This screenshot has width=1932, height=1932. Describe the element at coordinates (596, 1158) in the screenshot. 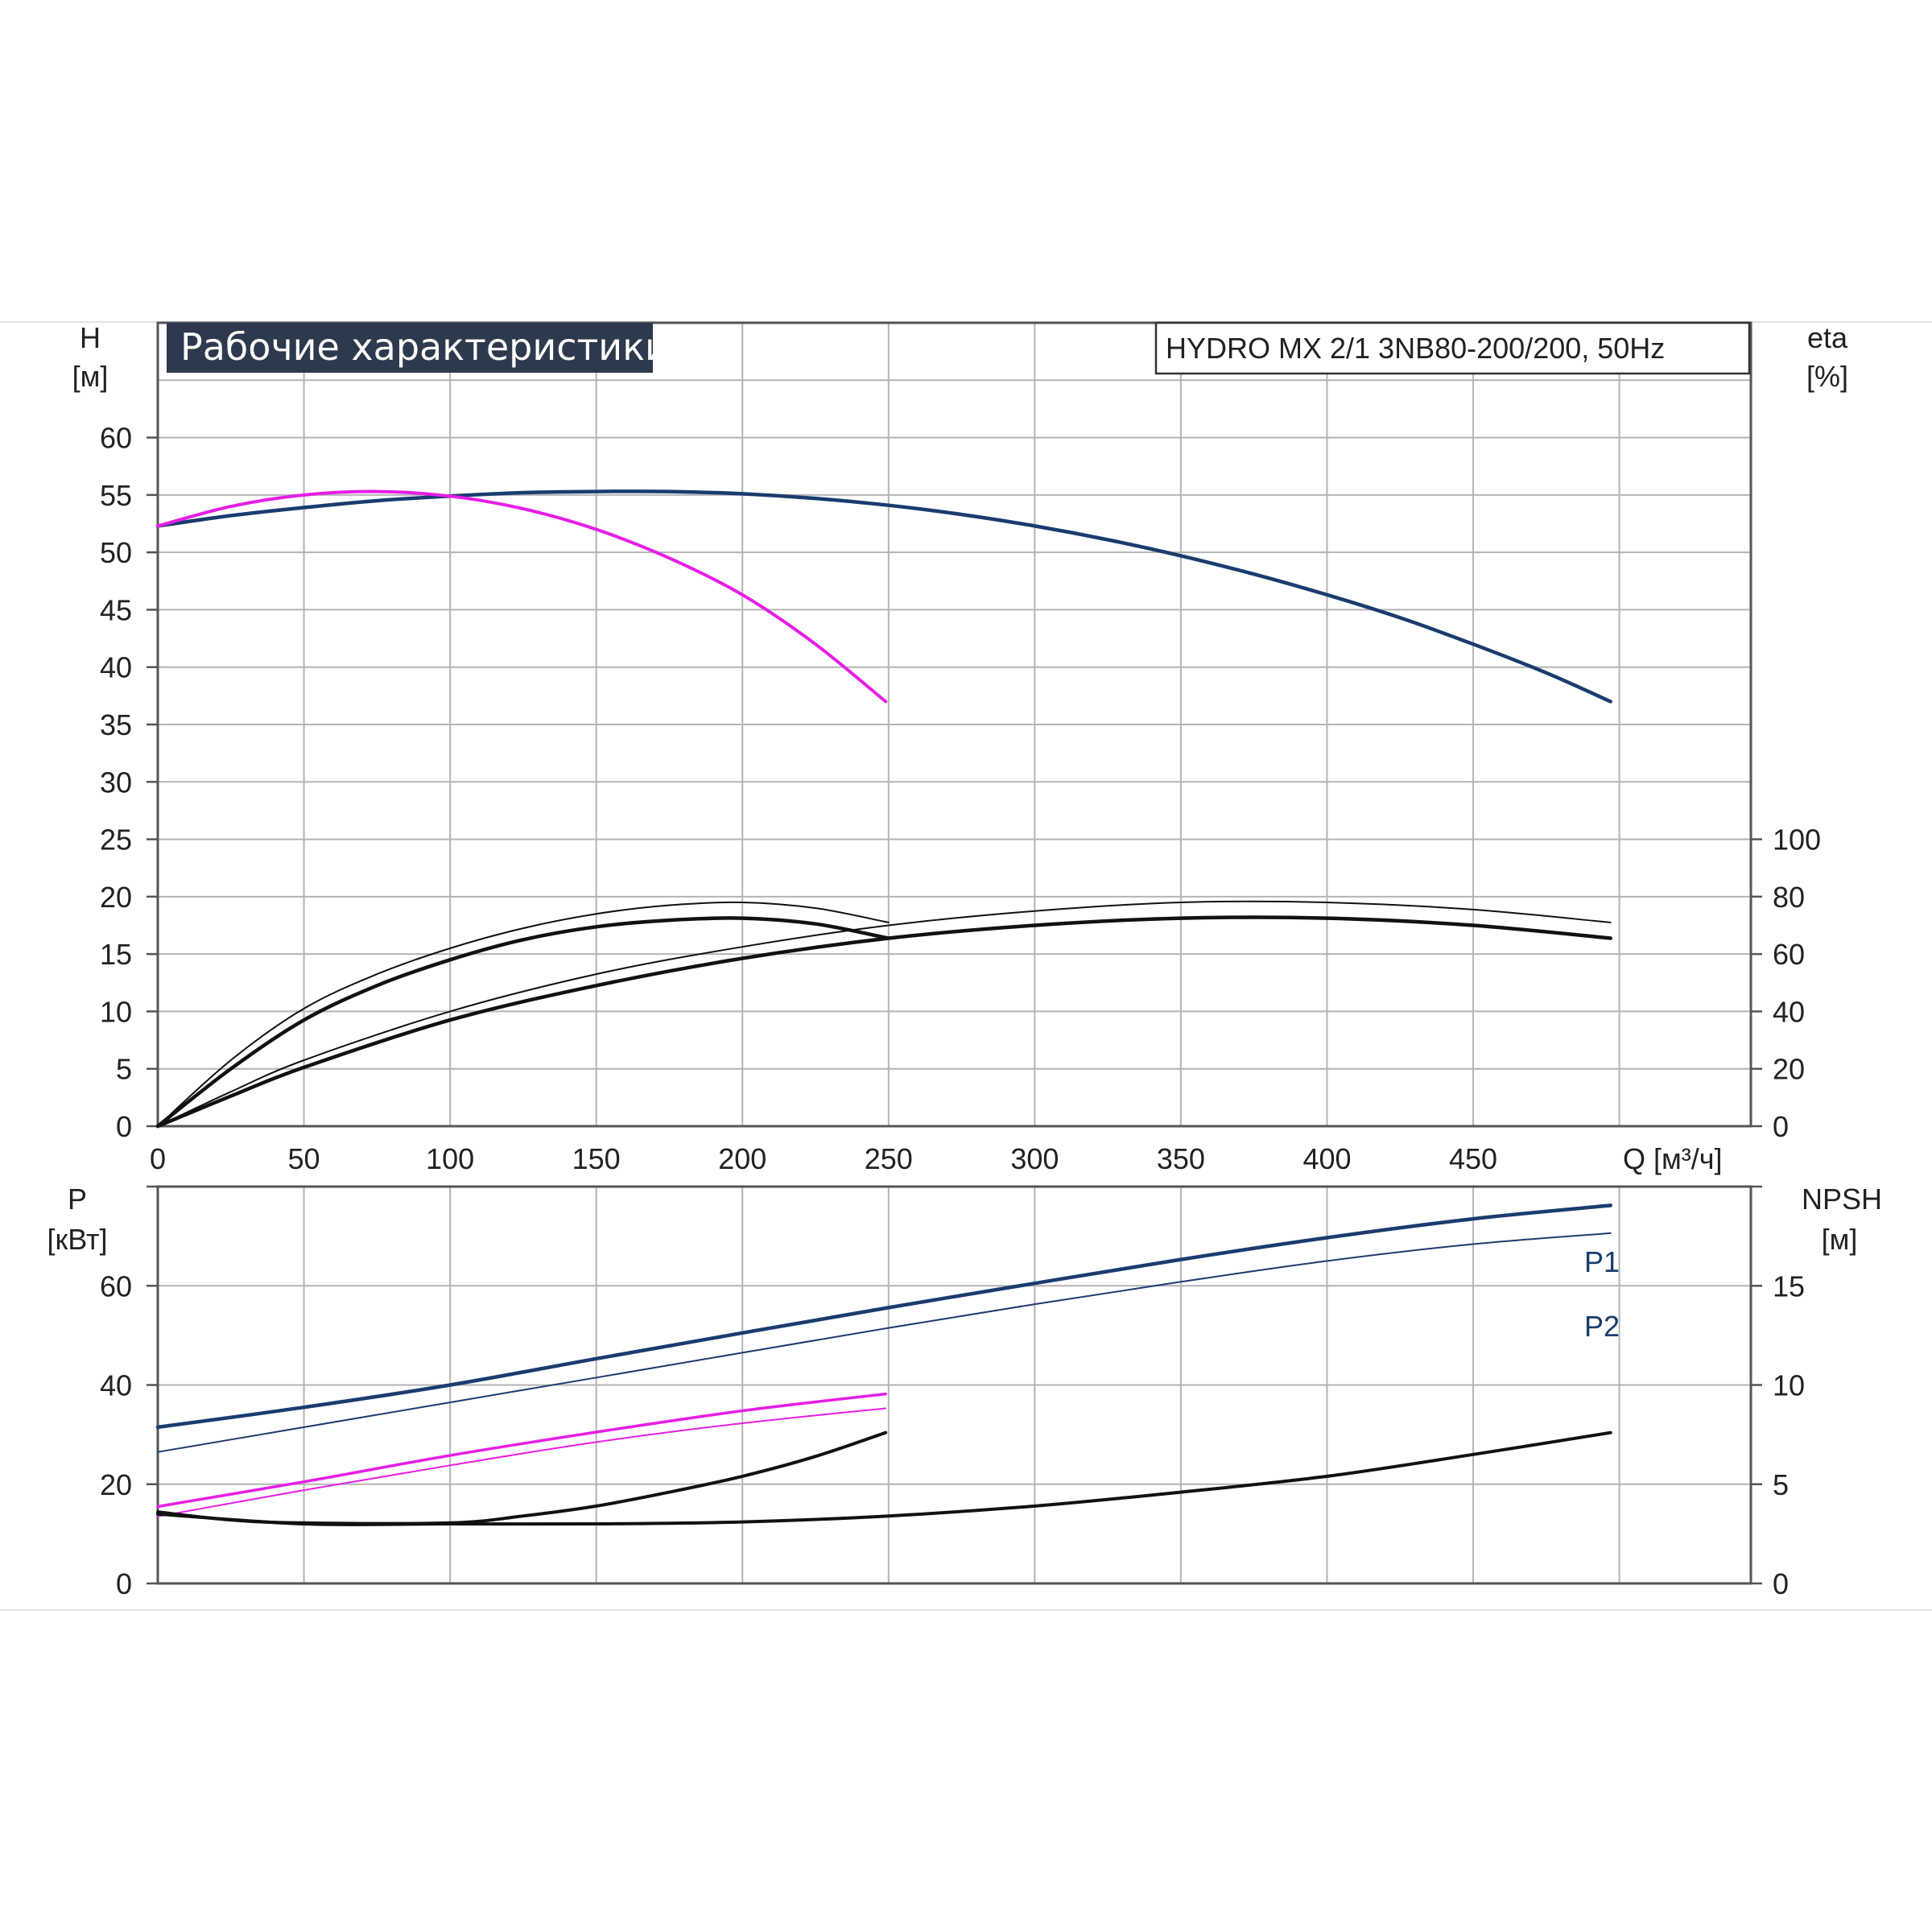

I see `x-tick-label: 150` at that location.